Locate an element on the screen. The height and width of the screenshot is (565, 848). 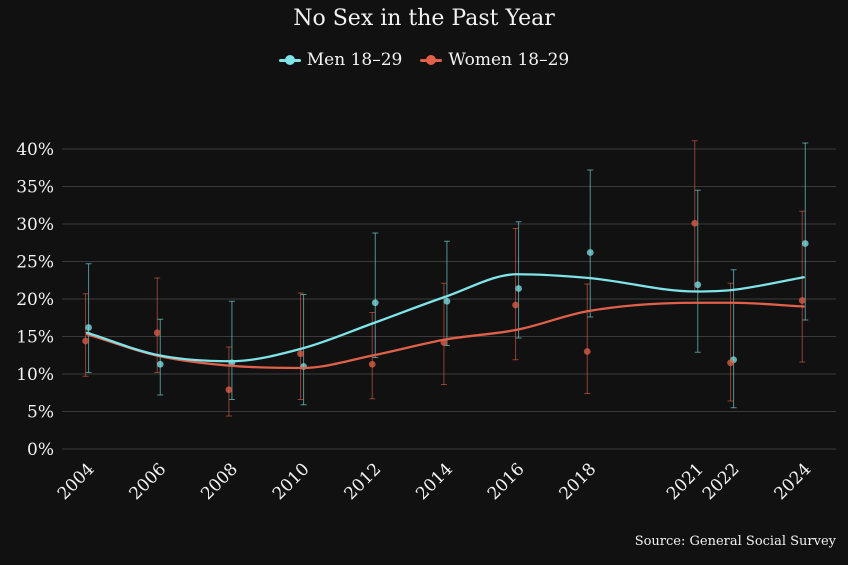
y-tick-label: 40% is located at coordinates (35, 150).